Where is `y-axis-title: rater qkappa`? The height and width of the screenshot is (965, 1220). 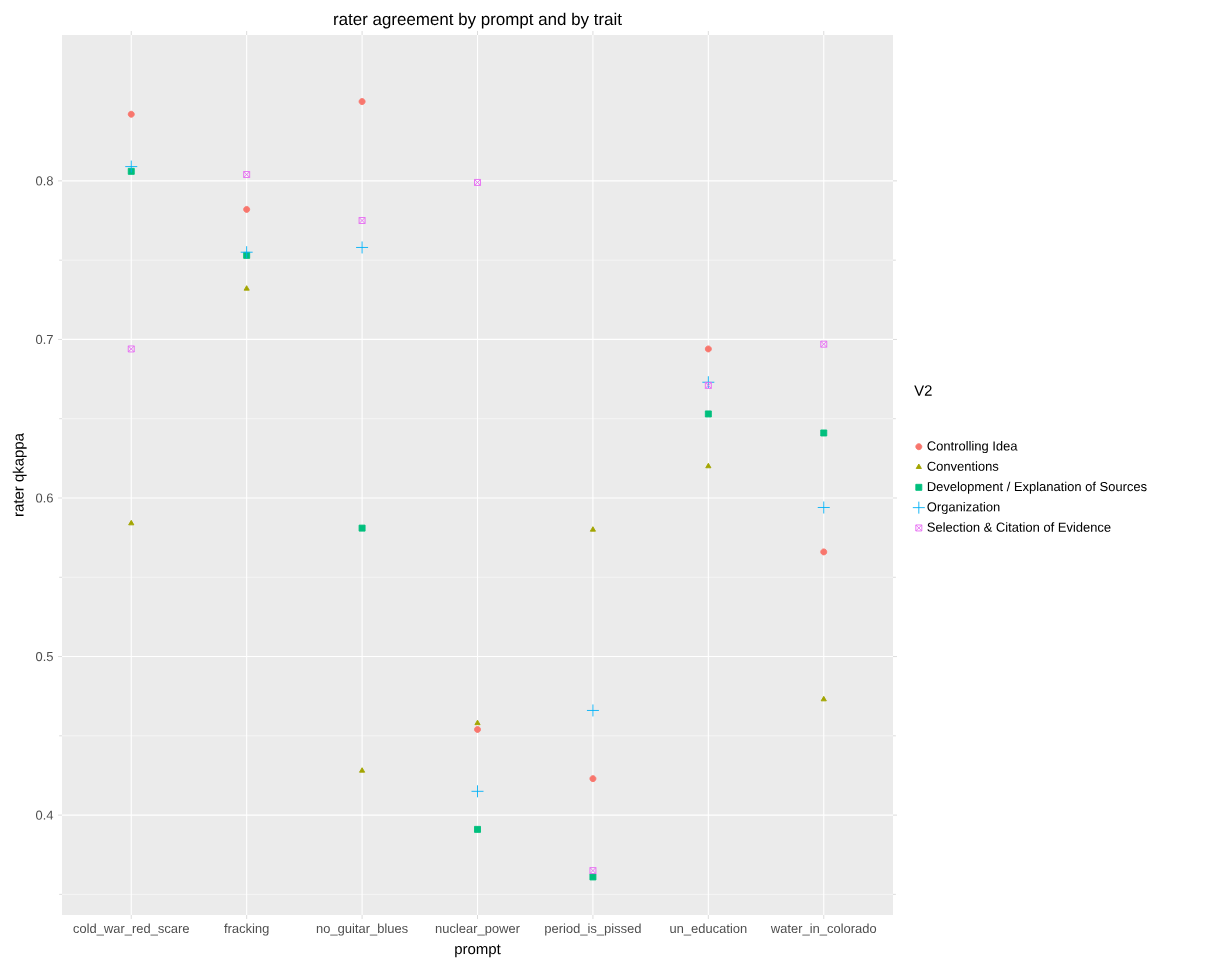 y-axis-title: rater qkappa is located at coordinates (19, 474).